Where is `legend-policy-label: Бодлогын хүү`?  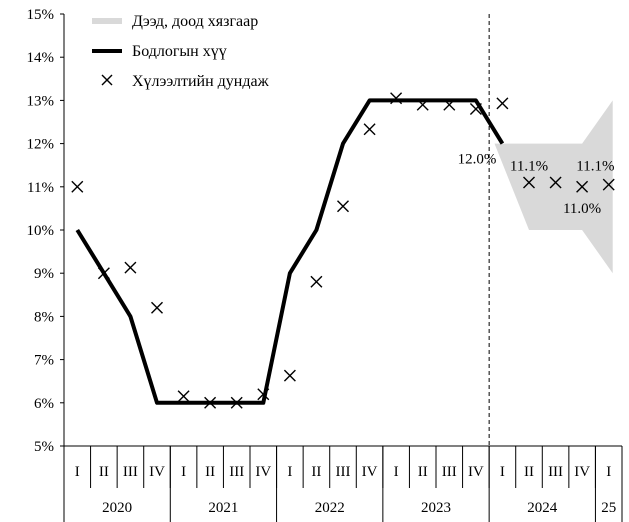 legend-policy-label: Бодлогын хүү is located at coordinates (179, 51).